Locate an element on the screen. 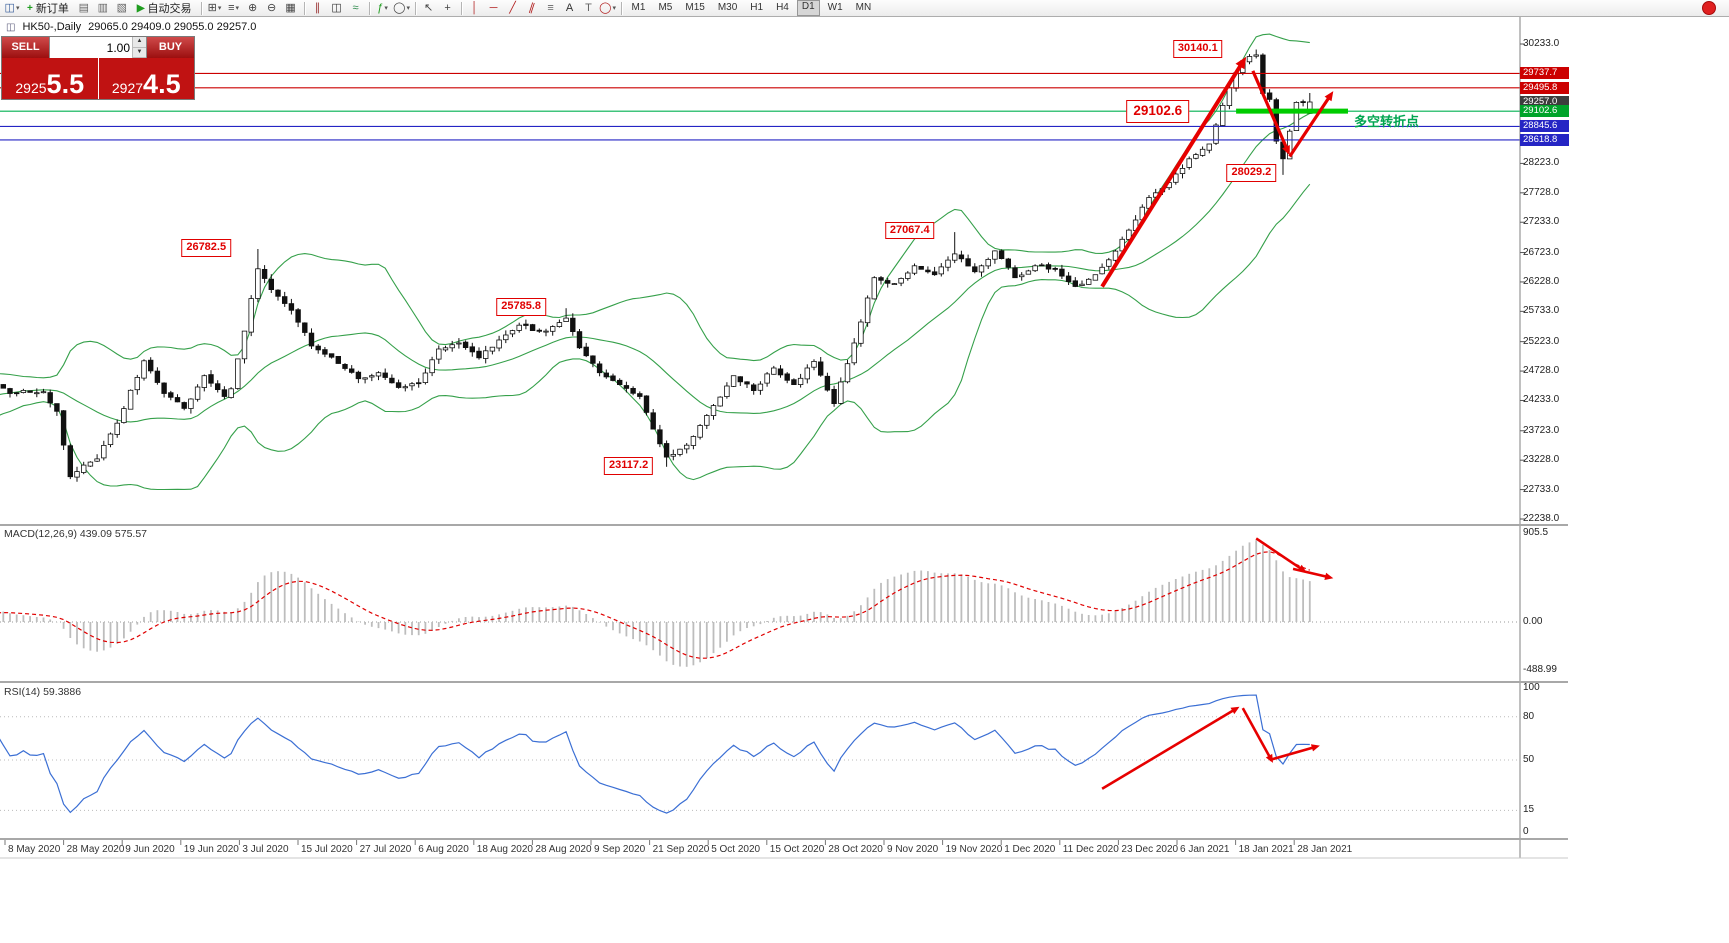 The width and height of the screenshot is (1729, 943). symbol-chart-icon: ◫ is located at coordinates (11, 27).